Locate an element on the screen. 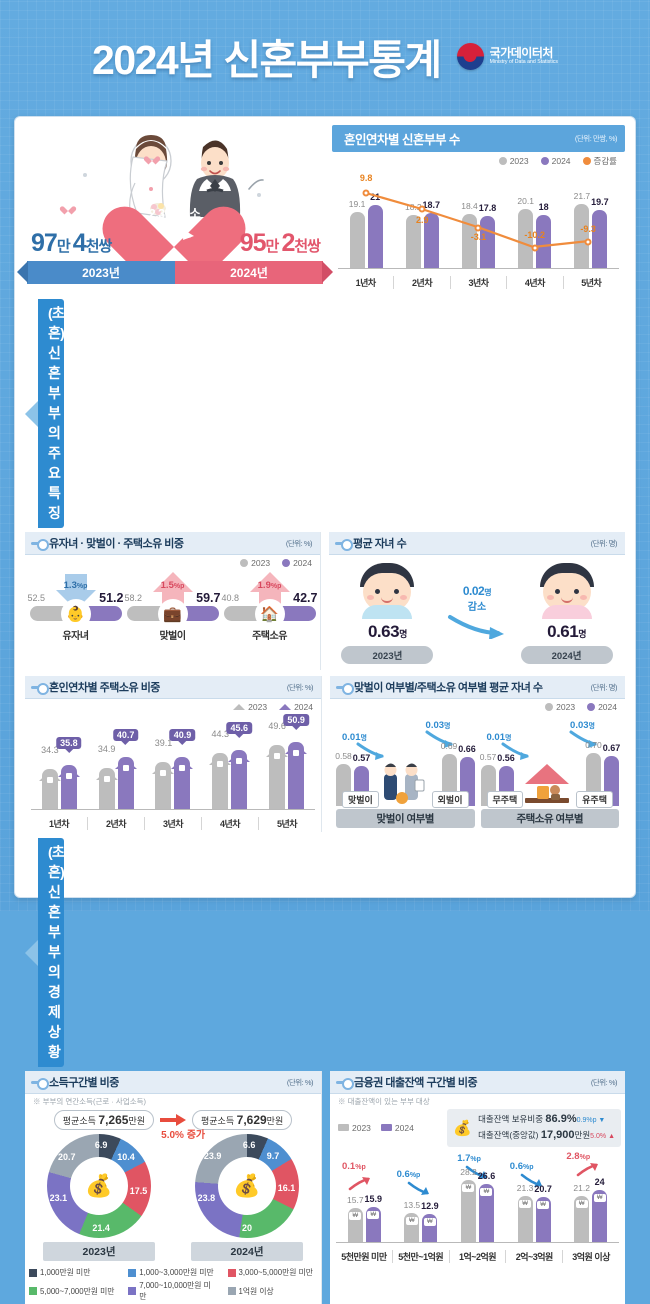 This screenshot has width=650, height=1304. category-label: 5년차 is located at coordinates (590, 282).